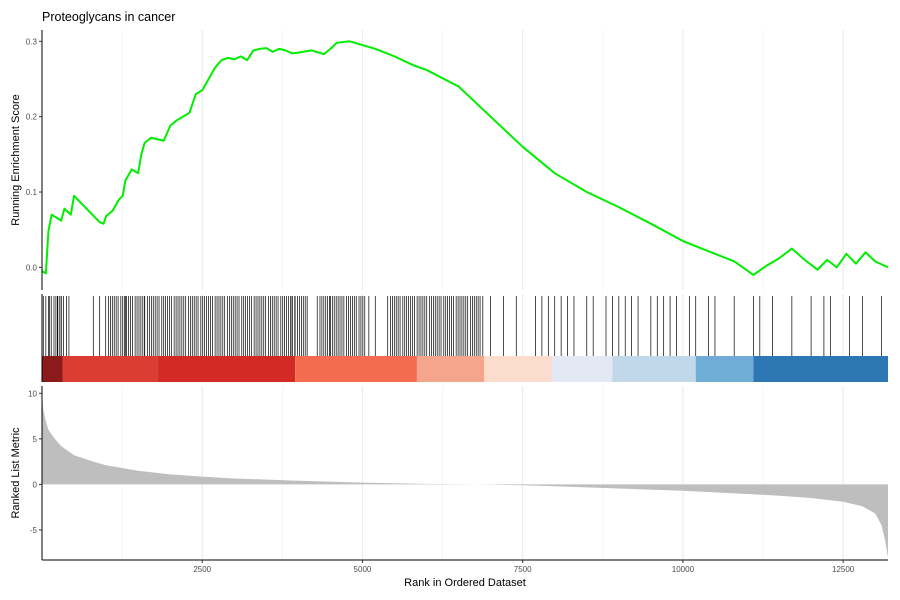  Describe the element at coordinates (34, 154) in the screenshot. I see `enrichment-y-ticks: 0.0 0.1 0.2 0.3` at that location.